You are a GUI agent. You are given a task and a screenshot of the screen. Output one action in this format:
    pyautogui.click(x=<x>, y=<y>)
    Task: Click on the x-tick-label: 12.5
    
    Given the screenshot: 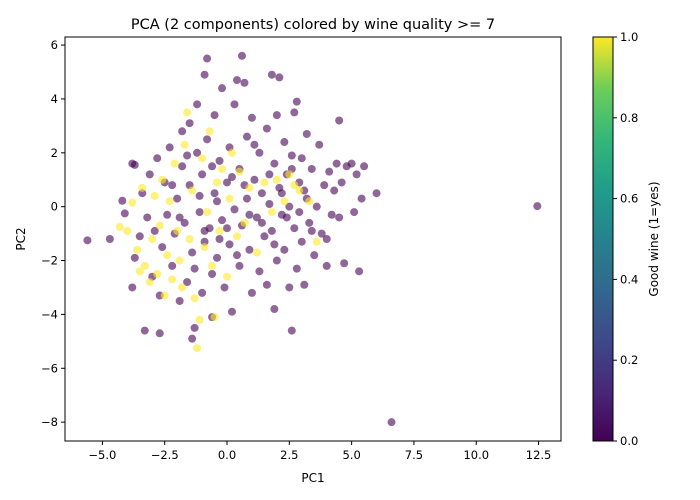 What is the action you would take?
    pyautogui.click(x=539, y=455)
    